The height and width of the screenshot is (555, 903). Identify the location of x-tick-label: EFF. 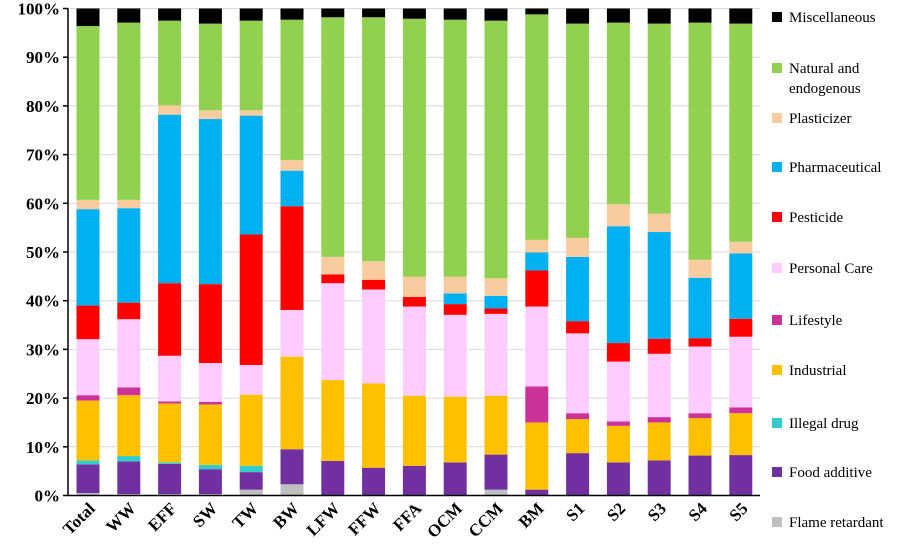
(162, 517).